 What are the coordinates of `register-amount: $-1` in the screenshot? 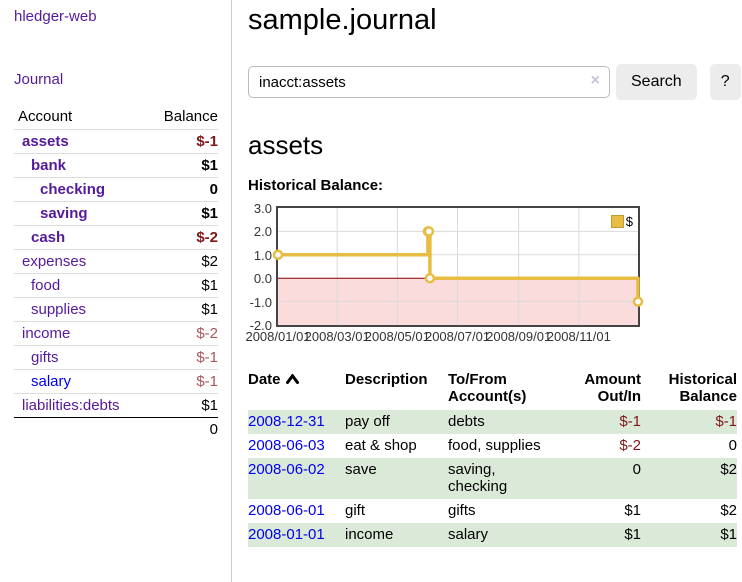 It's located at (630, 421).